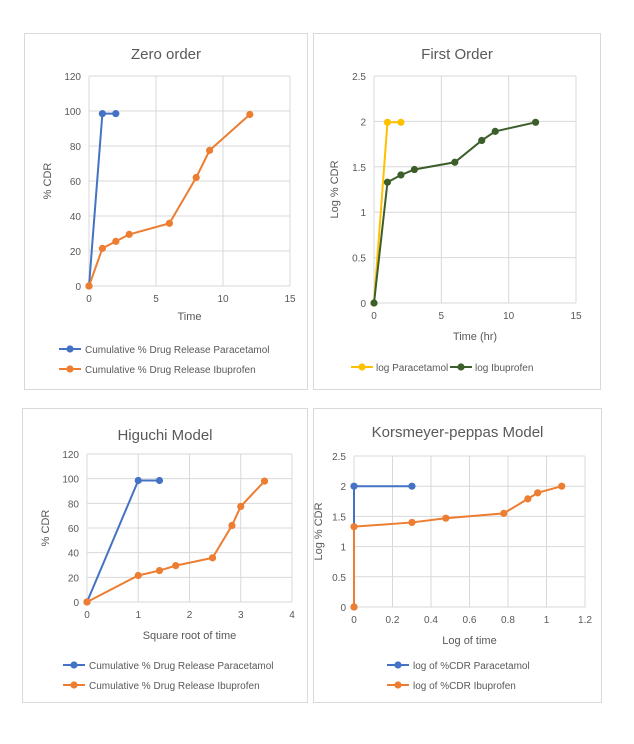 This screenshot has height=744, width=634. Describe the element at coordinates (585, 620) in the screenshot. I see `x-tick-label: 1.2` at that location.